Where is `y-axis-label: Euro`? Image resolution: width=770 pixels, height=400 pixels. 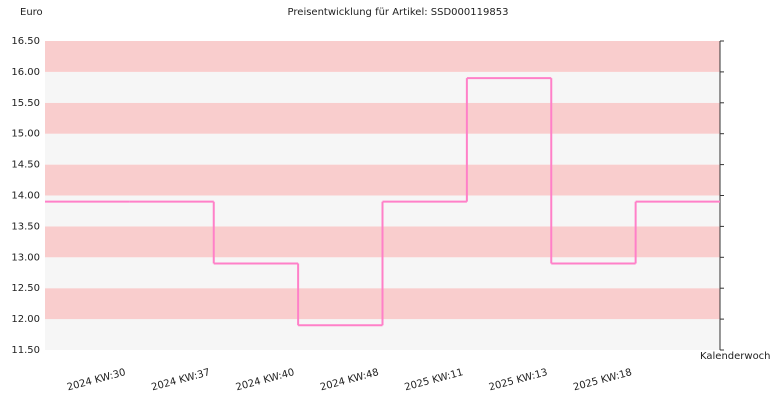
y-axis-label: Euro is located at coordinates (31, 12).